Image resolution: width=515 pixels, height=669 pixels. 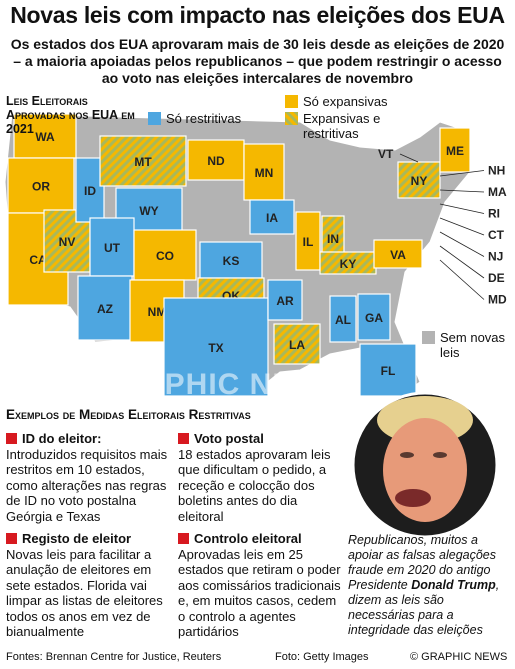 I want to click on state-label: WY, so click(x=148, y=211).